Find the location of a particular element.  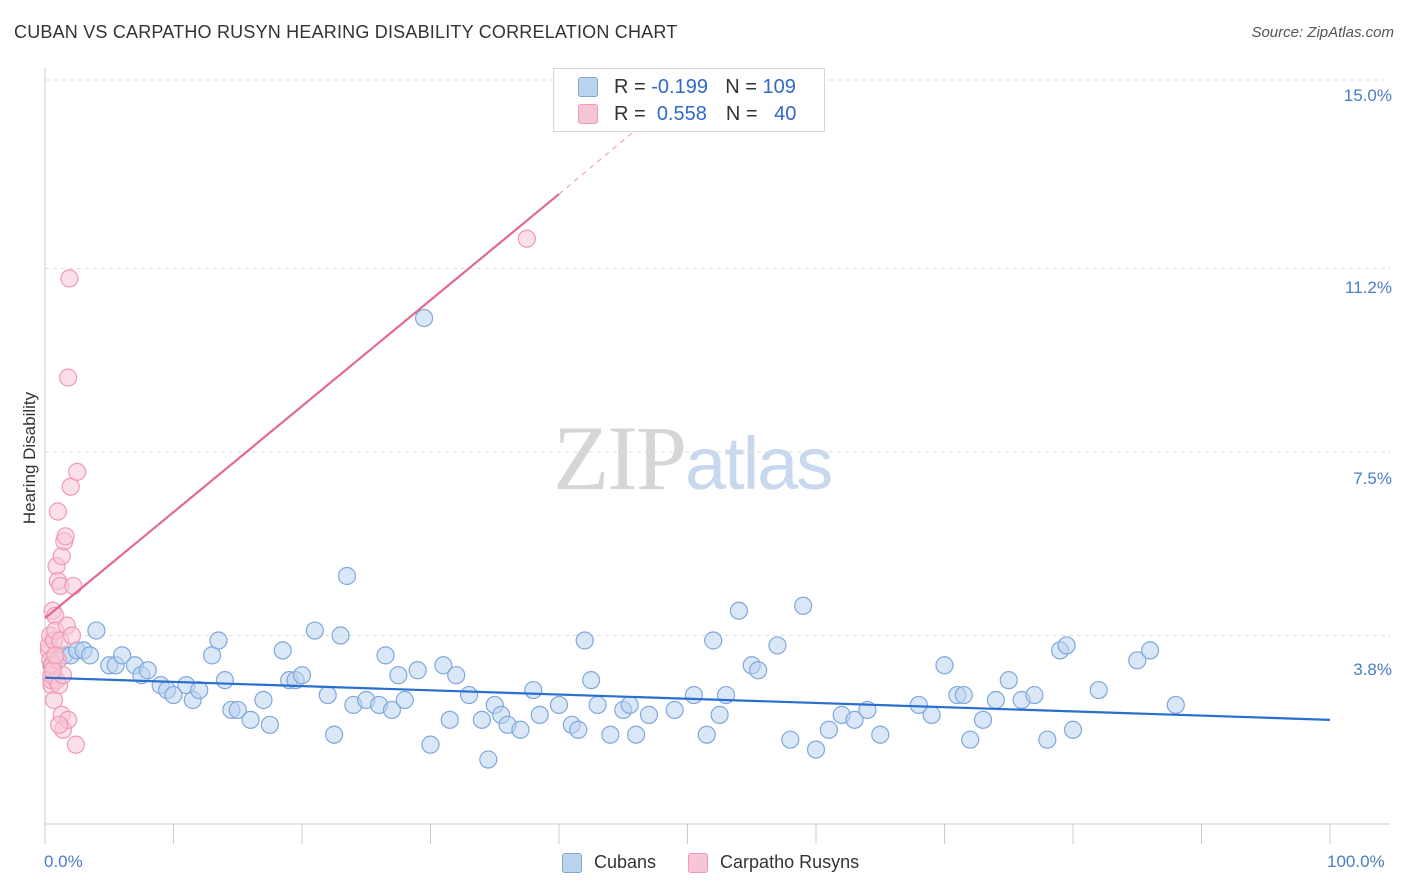

legend-row-cubans: R = -0.199 N = 109 is located at coordinates (687, 87).